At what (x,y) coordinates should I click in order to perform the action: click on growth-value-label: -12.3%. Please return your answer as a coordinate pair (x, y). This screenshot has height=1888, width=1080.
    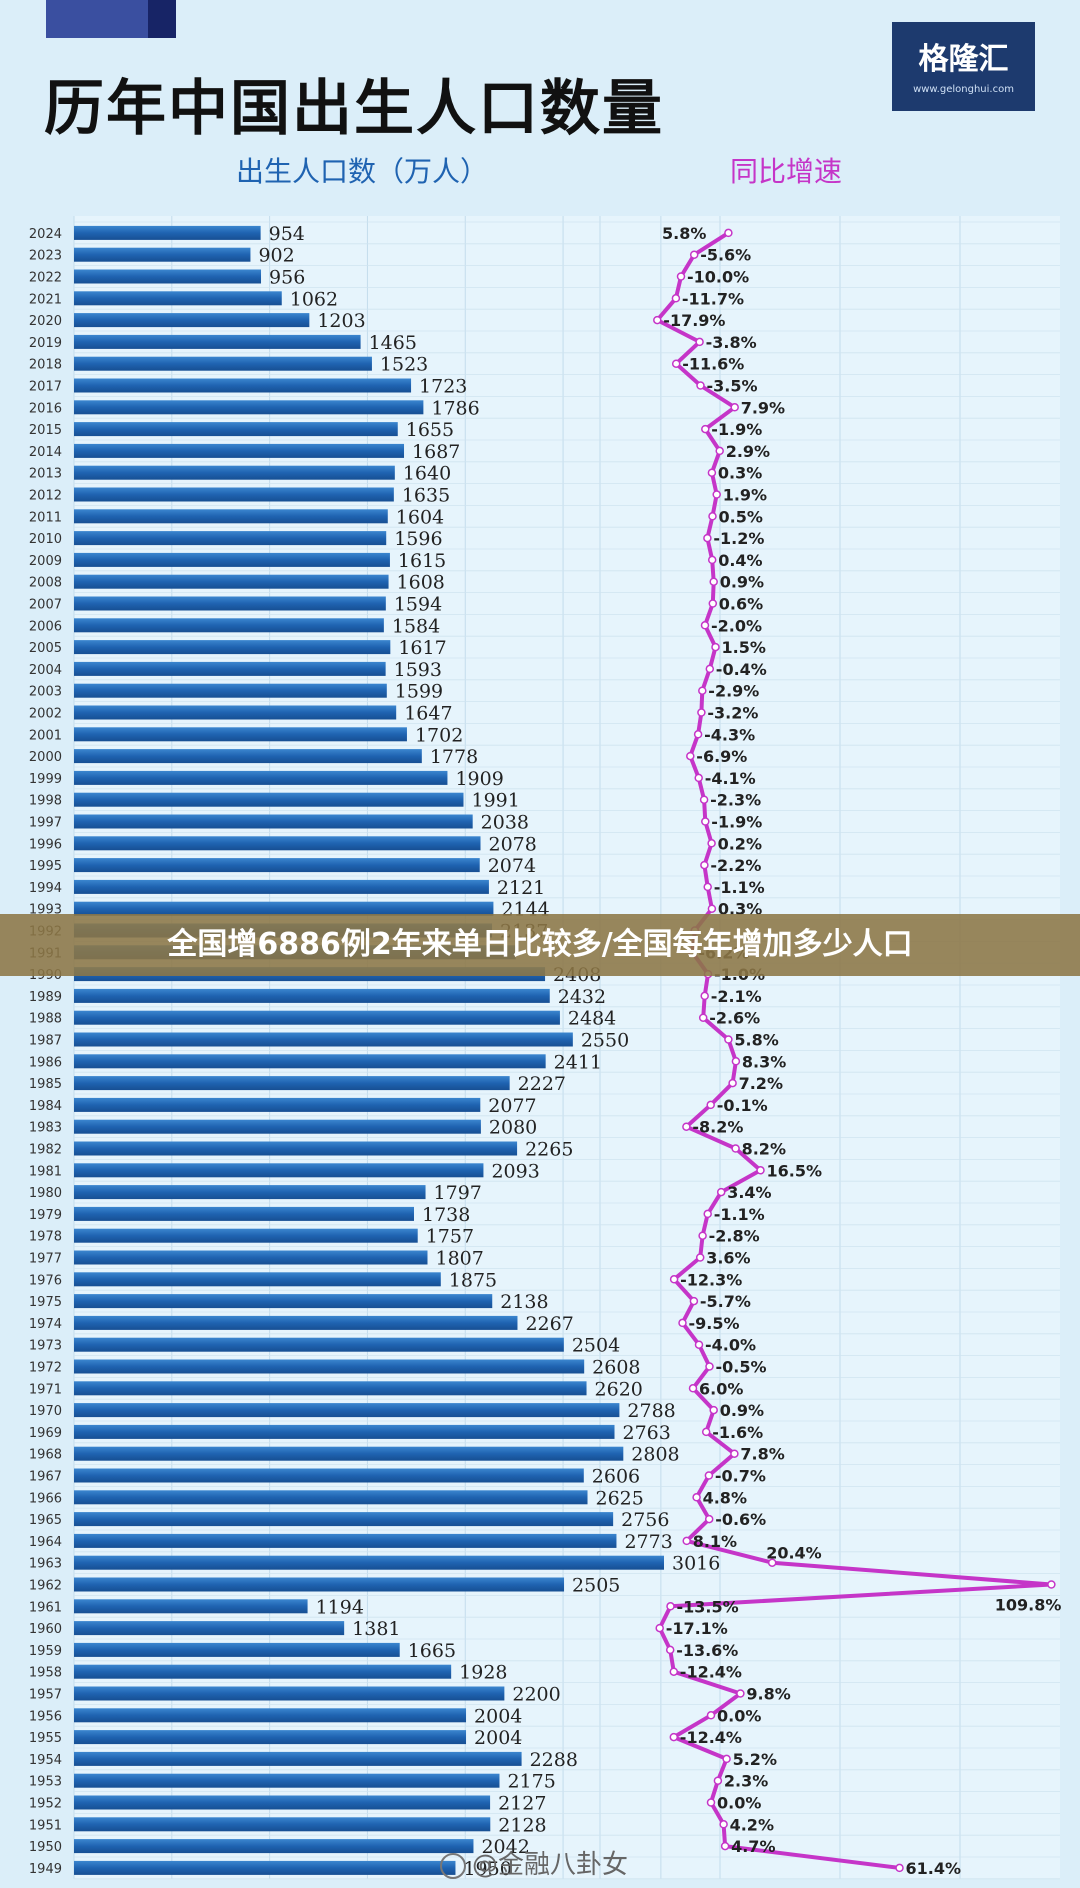
    Looking at the image, I should click on (711, 1279).